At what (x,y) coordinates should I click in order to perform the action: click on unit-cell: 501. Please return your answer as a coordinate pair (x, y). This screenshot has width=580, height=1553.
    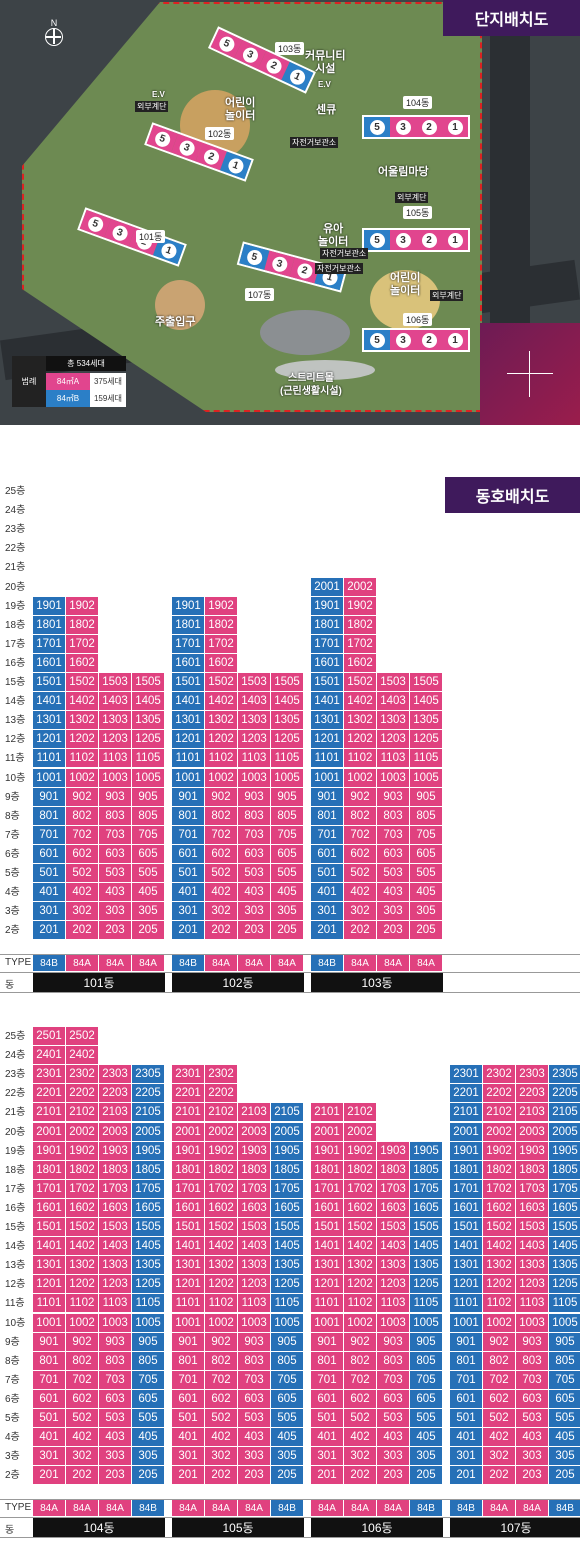
    Looking at the image, I should click on (327, 873).